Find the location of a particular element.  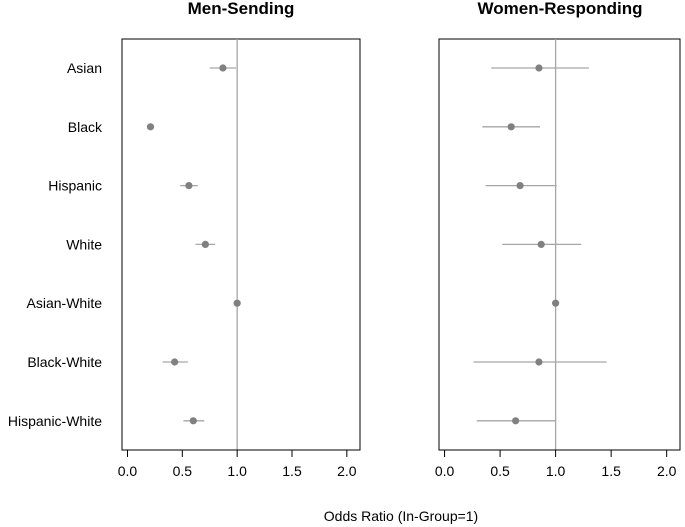

row-label-black-white: Black-White is located at coordinates (64, 362).